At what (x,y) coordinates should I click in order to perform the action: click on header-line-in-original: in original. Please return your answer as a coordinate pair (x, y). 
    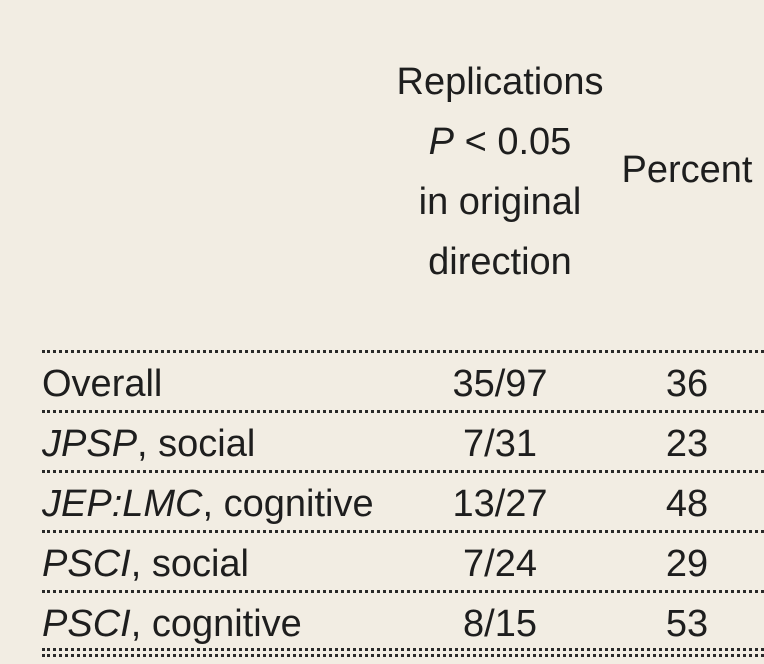
    Looking at the image, I should click on (500, 202).